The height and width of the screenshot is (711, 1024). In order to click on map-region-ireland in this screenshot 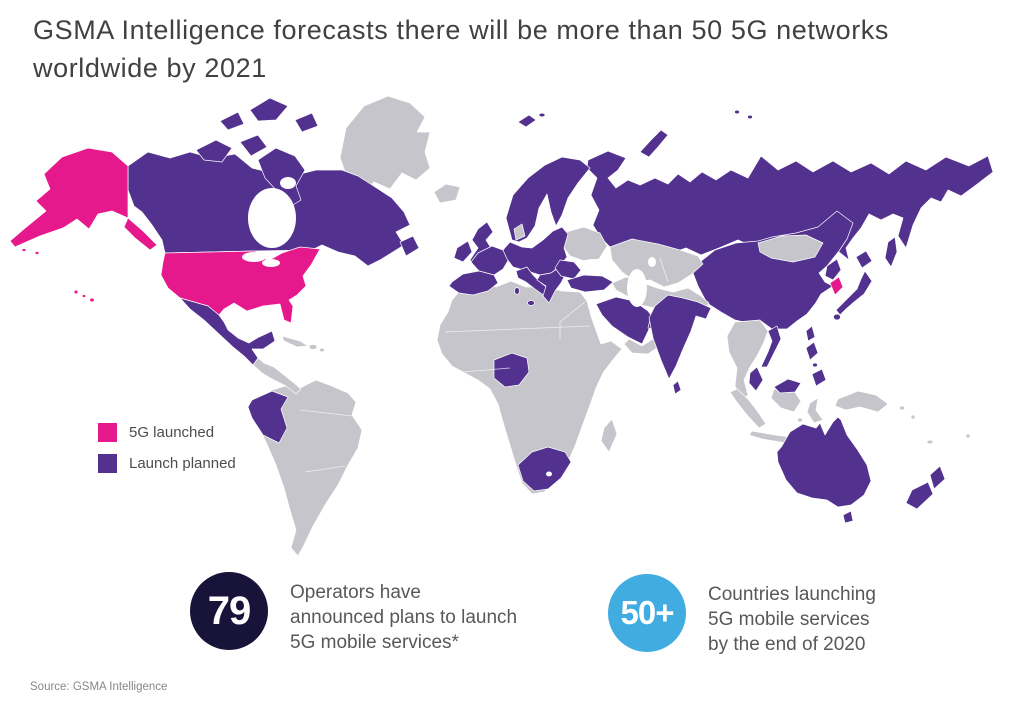, I will do `click(463, 251)`.